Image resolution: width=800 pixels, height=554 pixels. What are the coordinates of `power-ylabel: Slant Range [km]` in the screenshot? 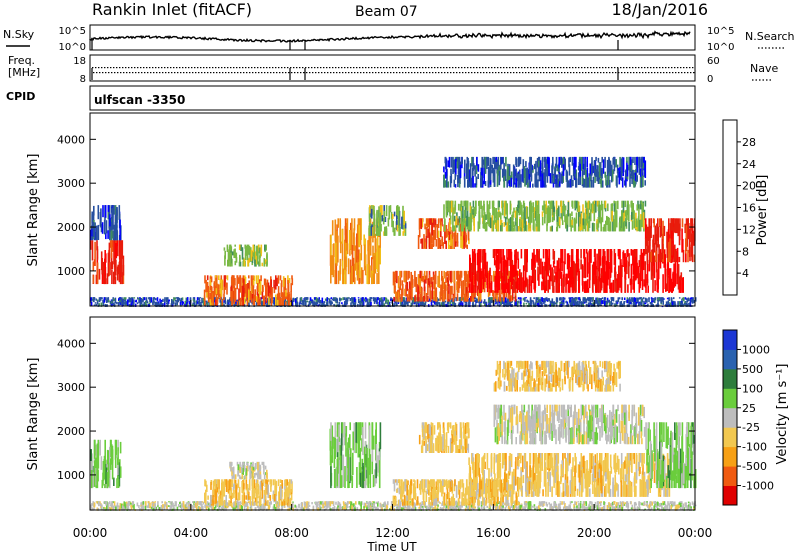 It's located at (33, 210).